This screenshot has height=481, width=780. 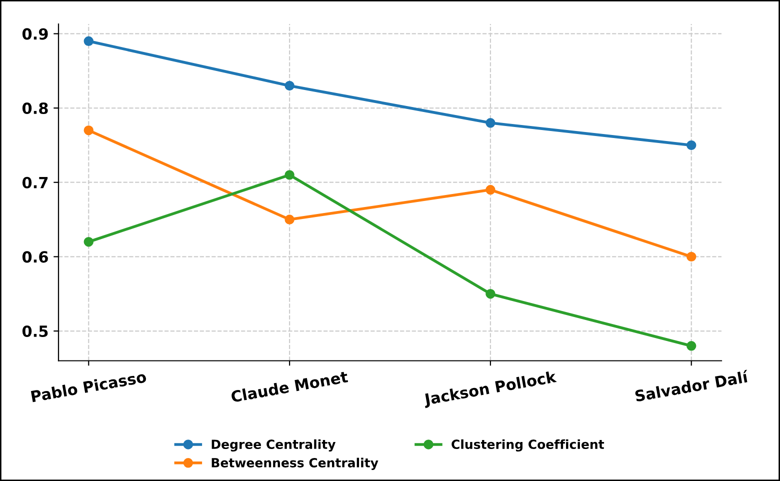 I want to click on y-tick-label: 0.9, so click(x=35, y=34).